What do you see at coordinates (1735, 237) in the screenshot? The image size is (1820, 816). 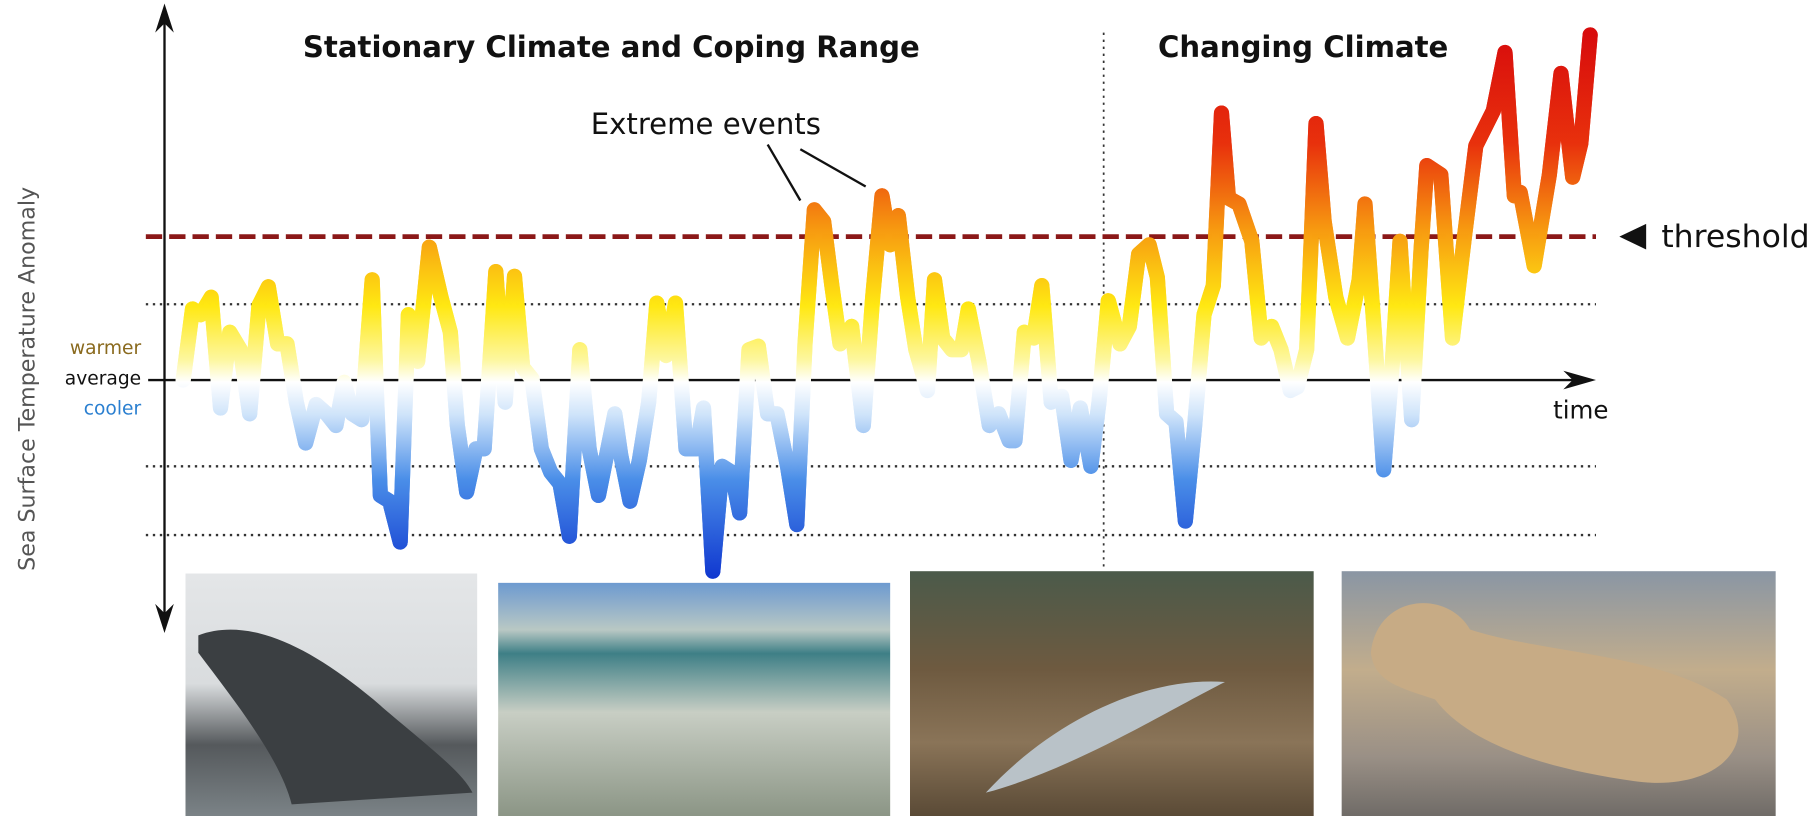 I see `threshold-label: threshold` at bounding box center [1735, 237].